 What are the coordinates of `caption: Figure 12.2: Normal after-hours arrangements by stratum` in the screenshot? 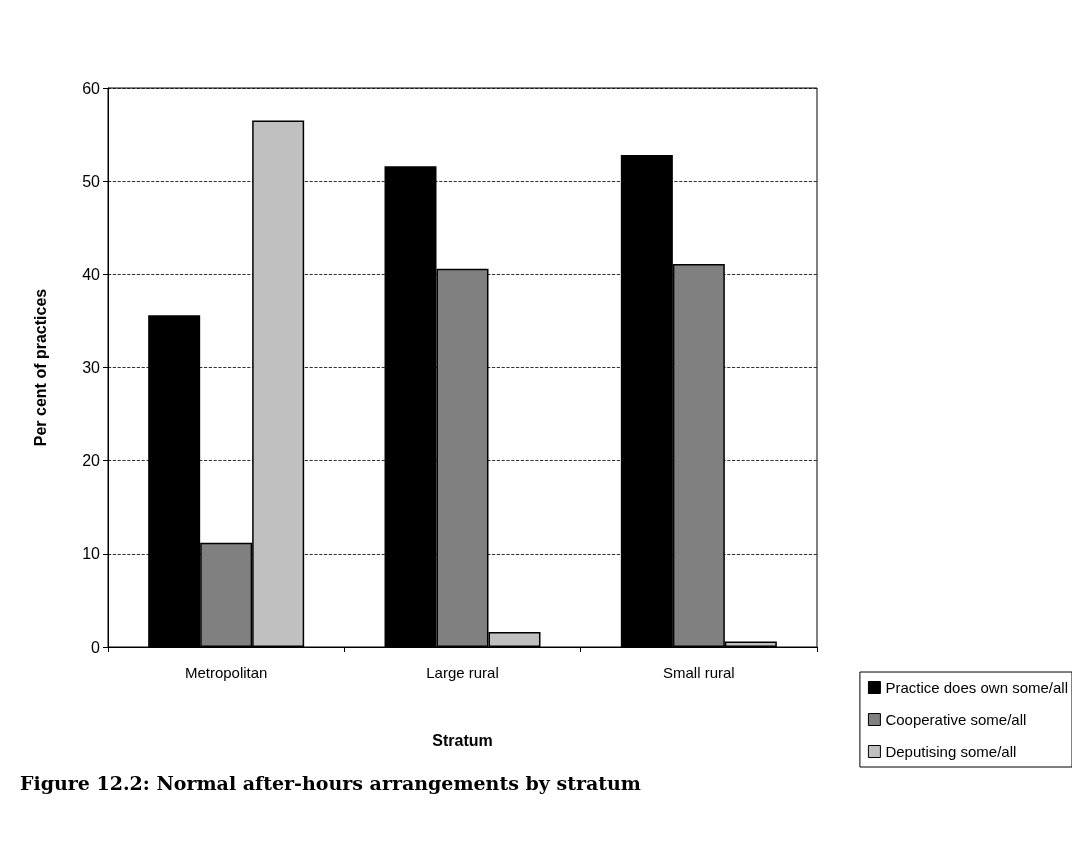 It's located at (330, 783).